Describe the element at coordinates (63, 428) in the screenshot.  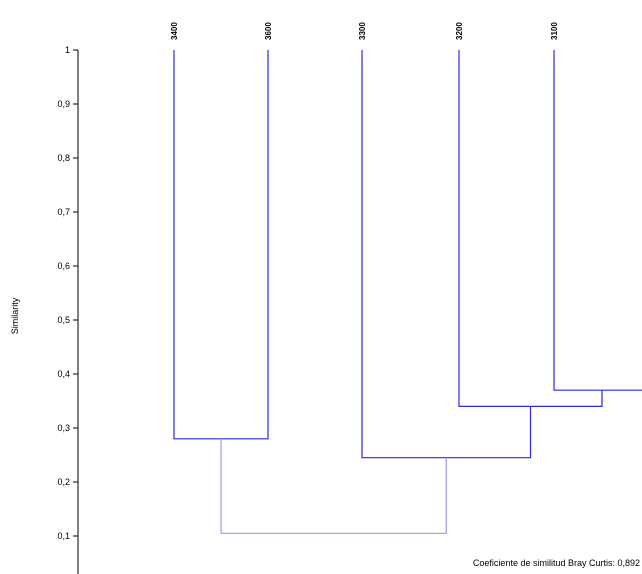
I see `y-tick-label: 0,3` at that location.